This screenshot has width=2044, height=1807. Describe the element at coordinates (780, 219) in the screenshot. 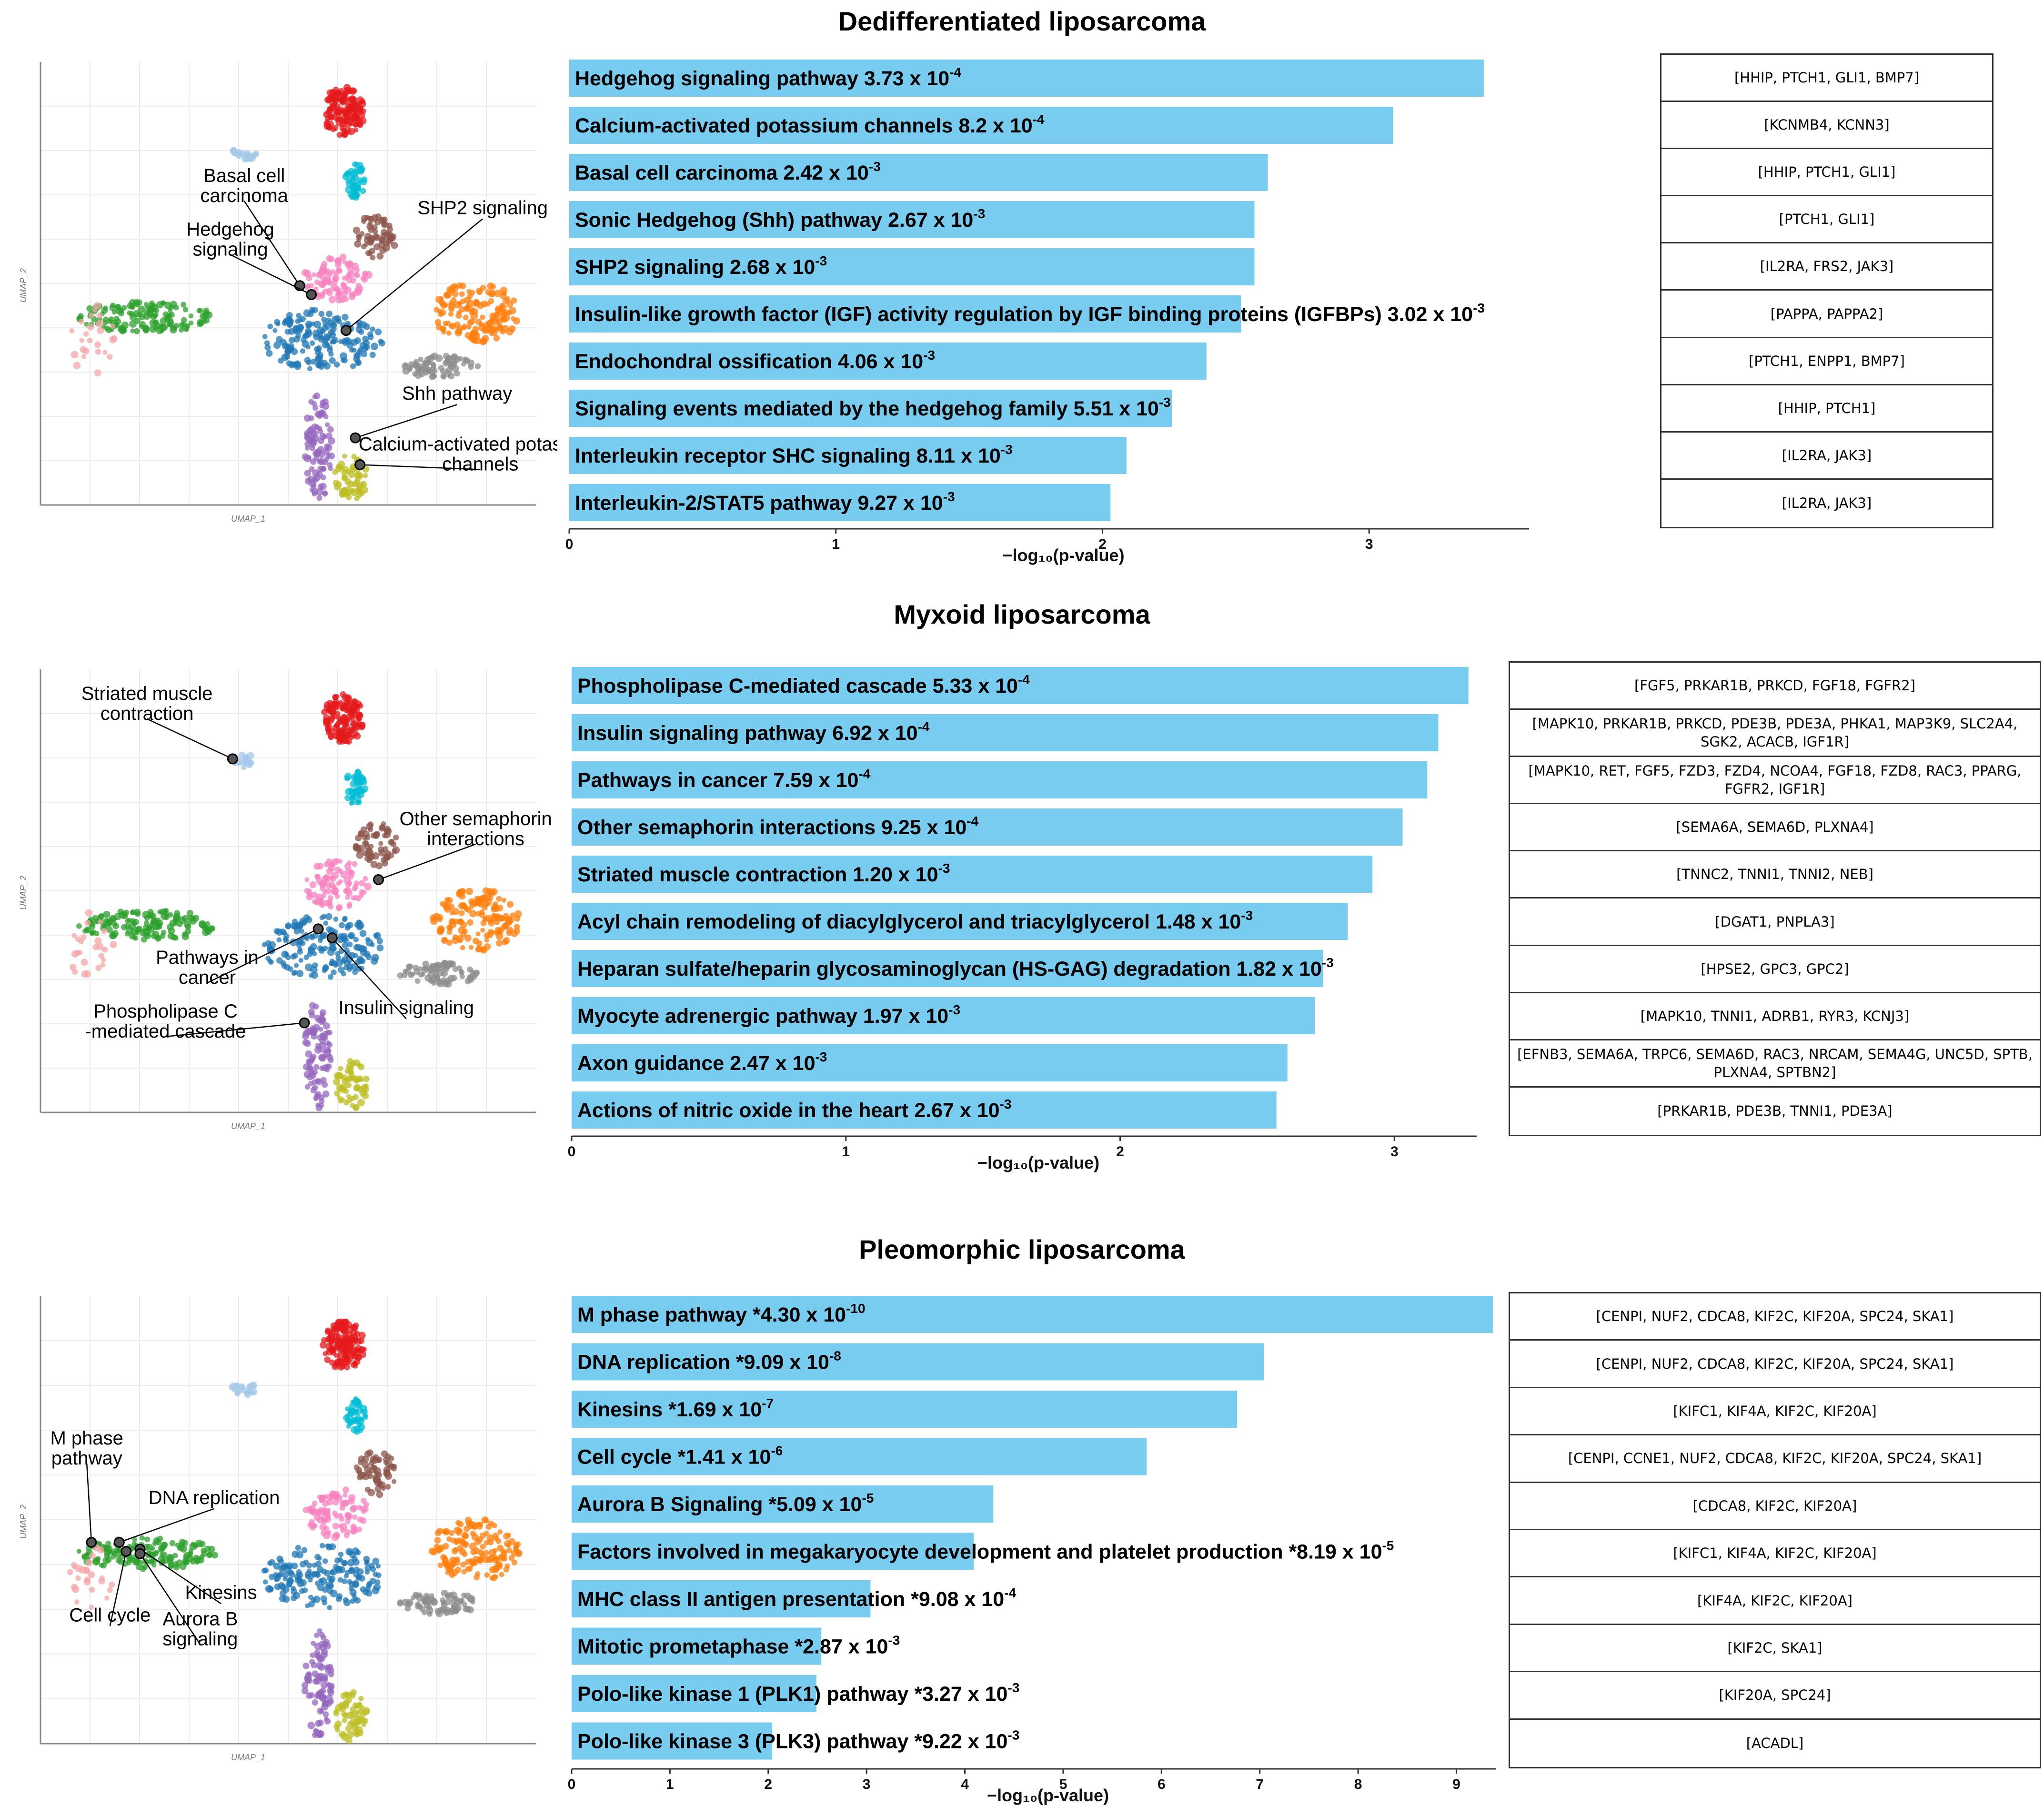

I see `bar-label: Sonic Hedgehog (Shh) pathway 2.67 x 10-3` at that location.